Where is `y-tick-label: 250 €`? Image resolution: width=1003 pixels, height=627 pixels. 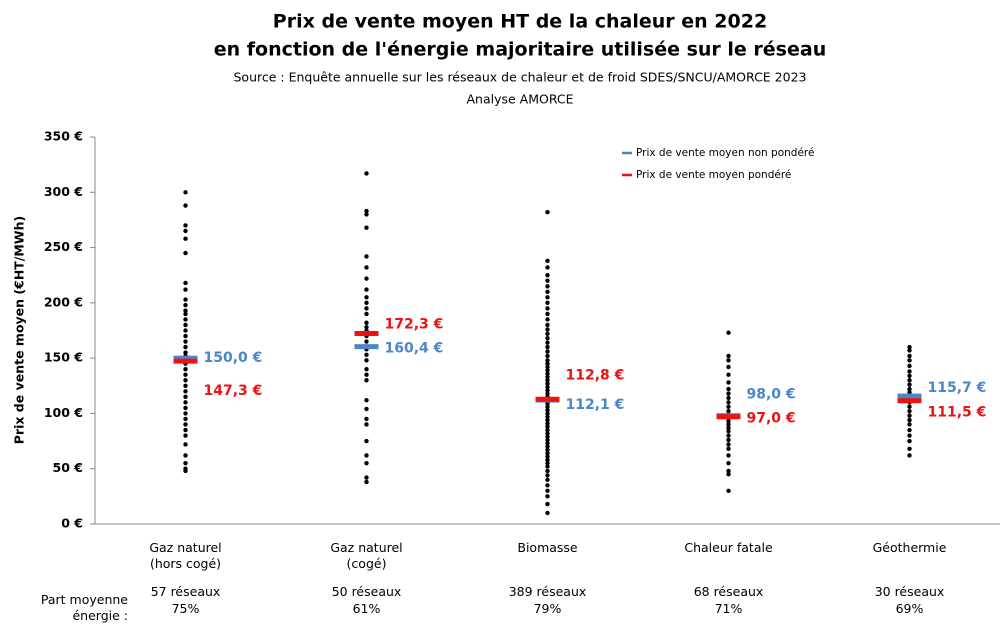
y-tick-label: 250 € is located at coordinates (63, 246).